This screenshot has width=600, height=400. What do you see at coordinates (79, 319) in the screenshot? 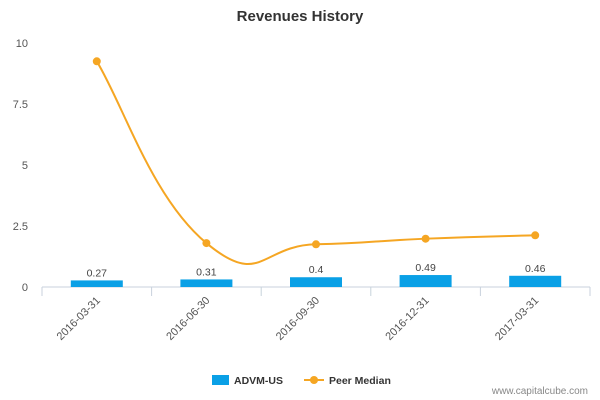
I see `x-tick-label: 2016-03-31` at bounding box center [79, 319].